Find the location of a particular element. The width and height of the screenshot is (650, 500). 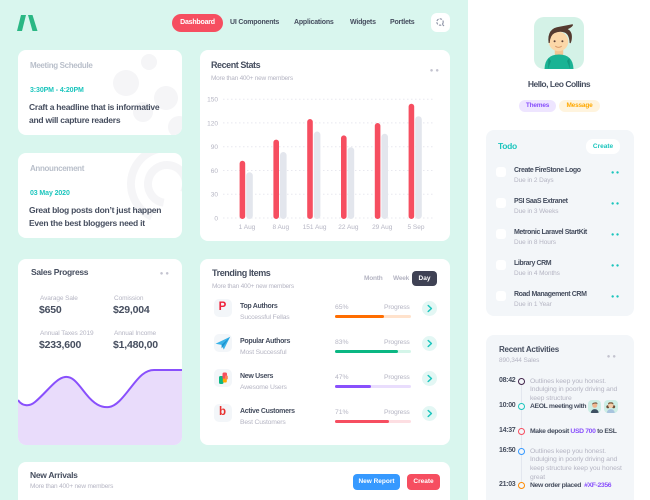

svg-text: 0 is located at coordinates (216, 219).